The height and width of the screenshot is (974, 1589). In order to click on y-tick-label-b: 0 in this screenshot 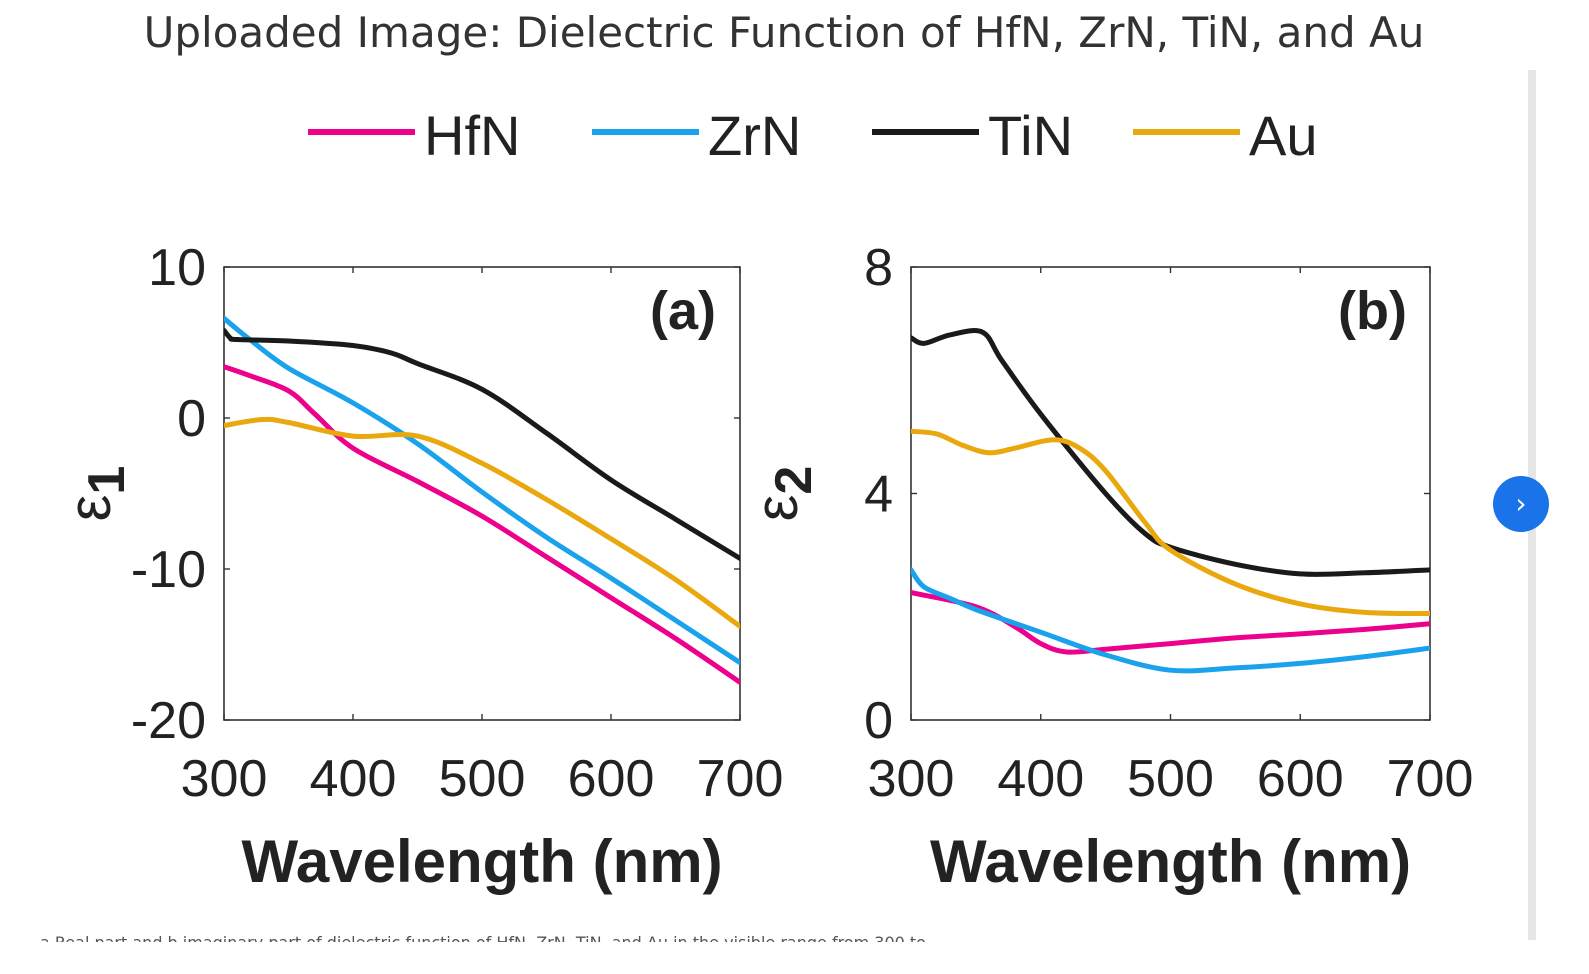, I will do `click(878, 721)`.